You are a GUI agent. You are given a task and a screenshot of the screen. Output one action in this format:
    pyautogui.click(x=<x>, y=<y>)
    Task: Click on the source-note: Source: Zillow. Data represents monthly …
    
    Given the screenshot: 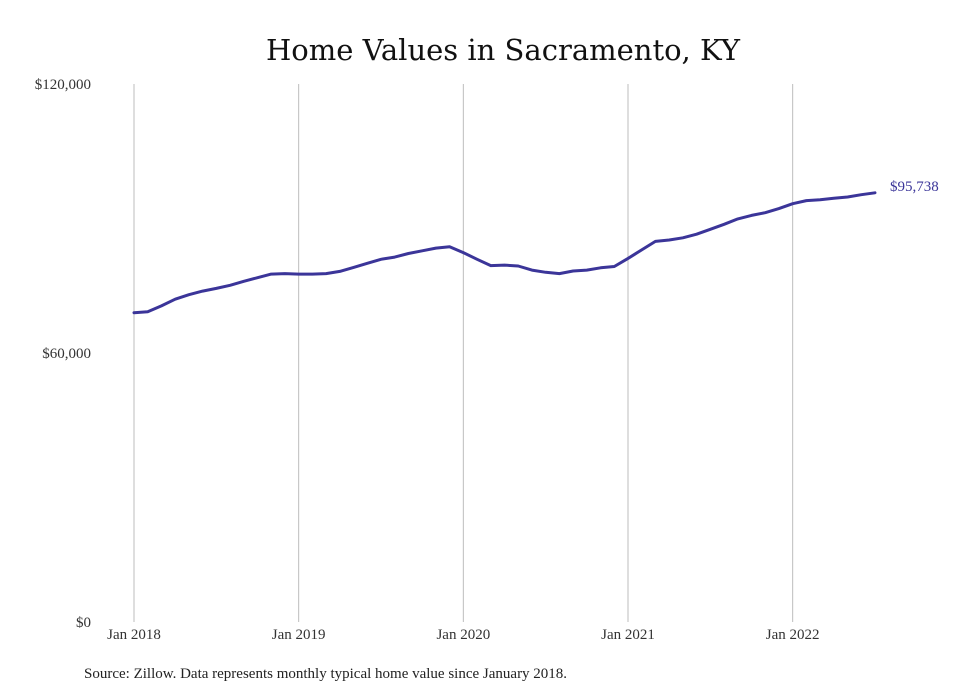 What is the action you would take?
    pyautogui.click(x=326, y=674)
    